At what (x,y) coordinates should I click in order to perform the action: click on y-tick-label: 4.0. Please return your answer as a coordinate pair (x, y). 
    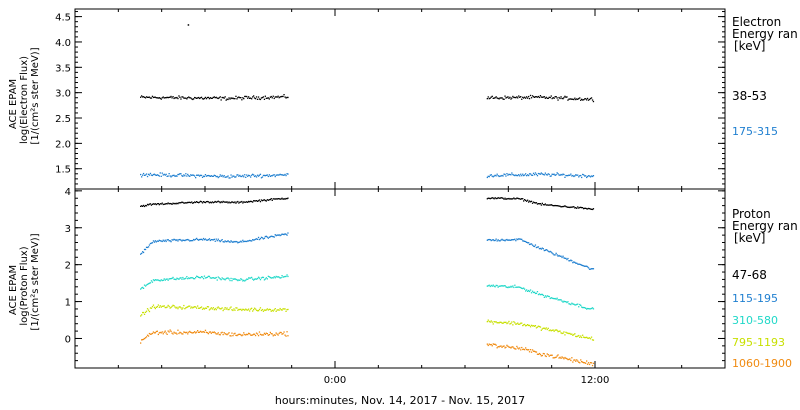
    Looking at the image, I should click on (63, 43).